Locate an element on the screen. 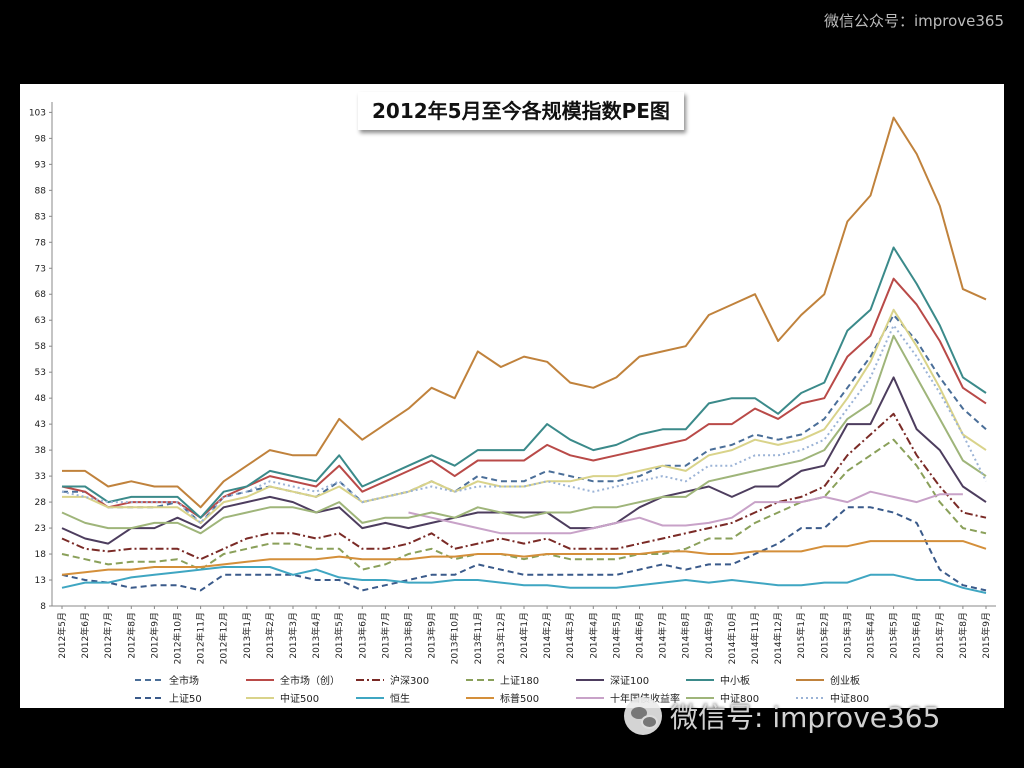  x-tick-label: 2014年11月 is located at coordinates (755, 638).